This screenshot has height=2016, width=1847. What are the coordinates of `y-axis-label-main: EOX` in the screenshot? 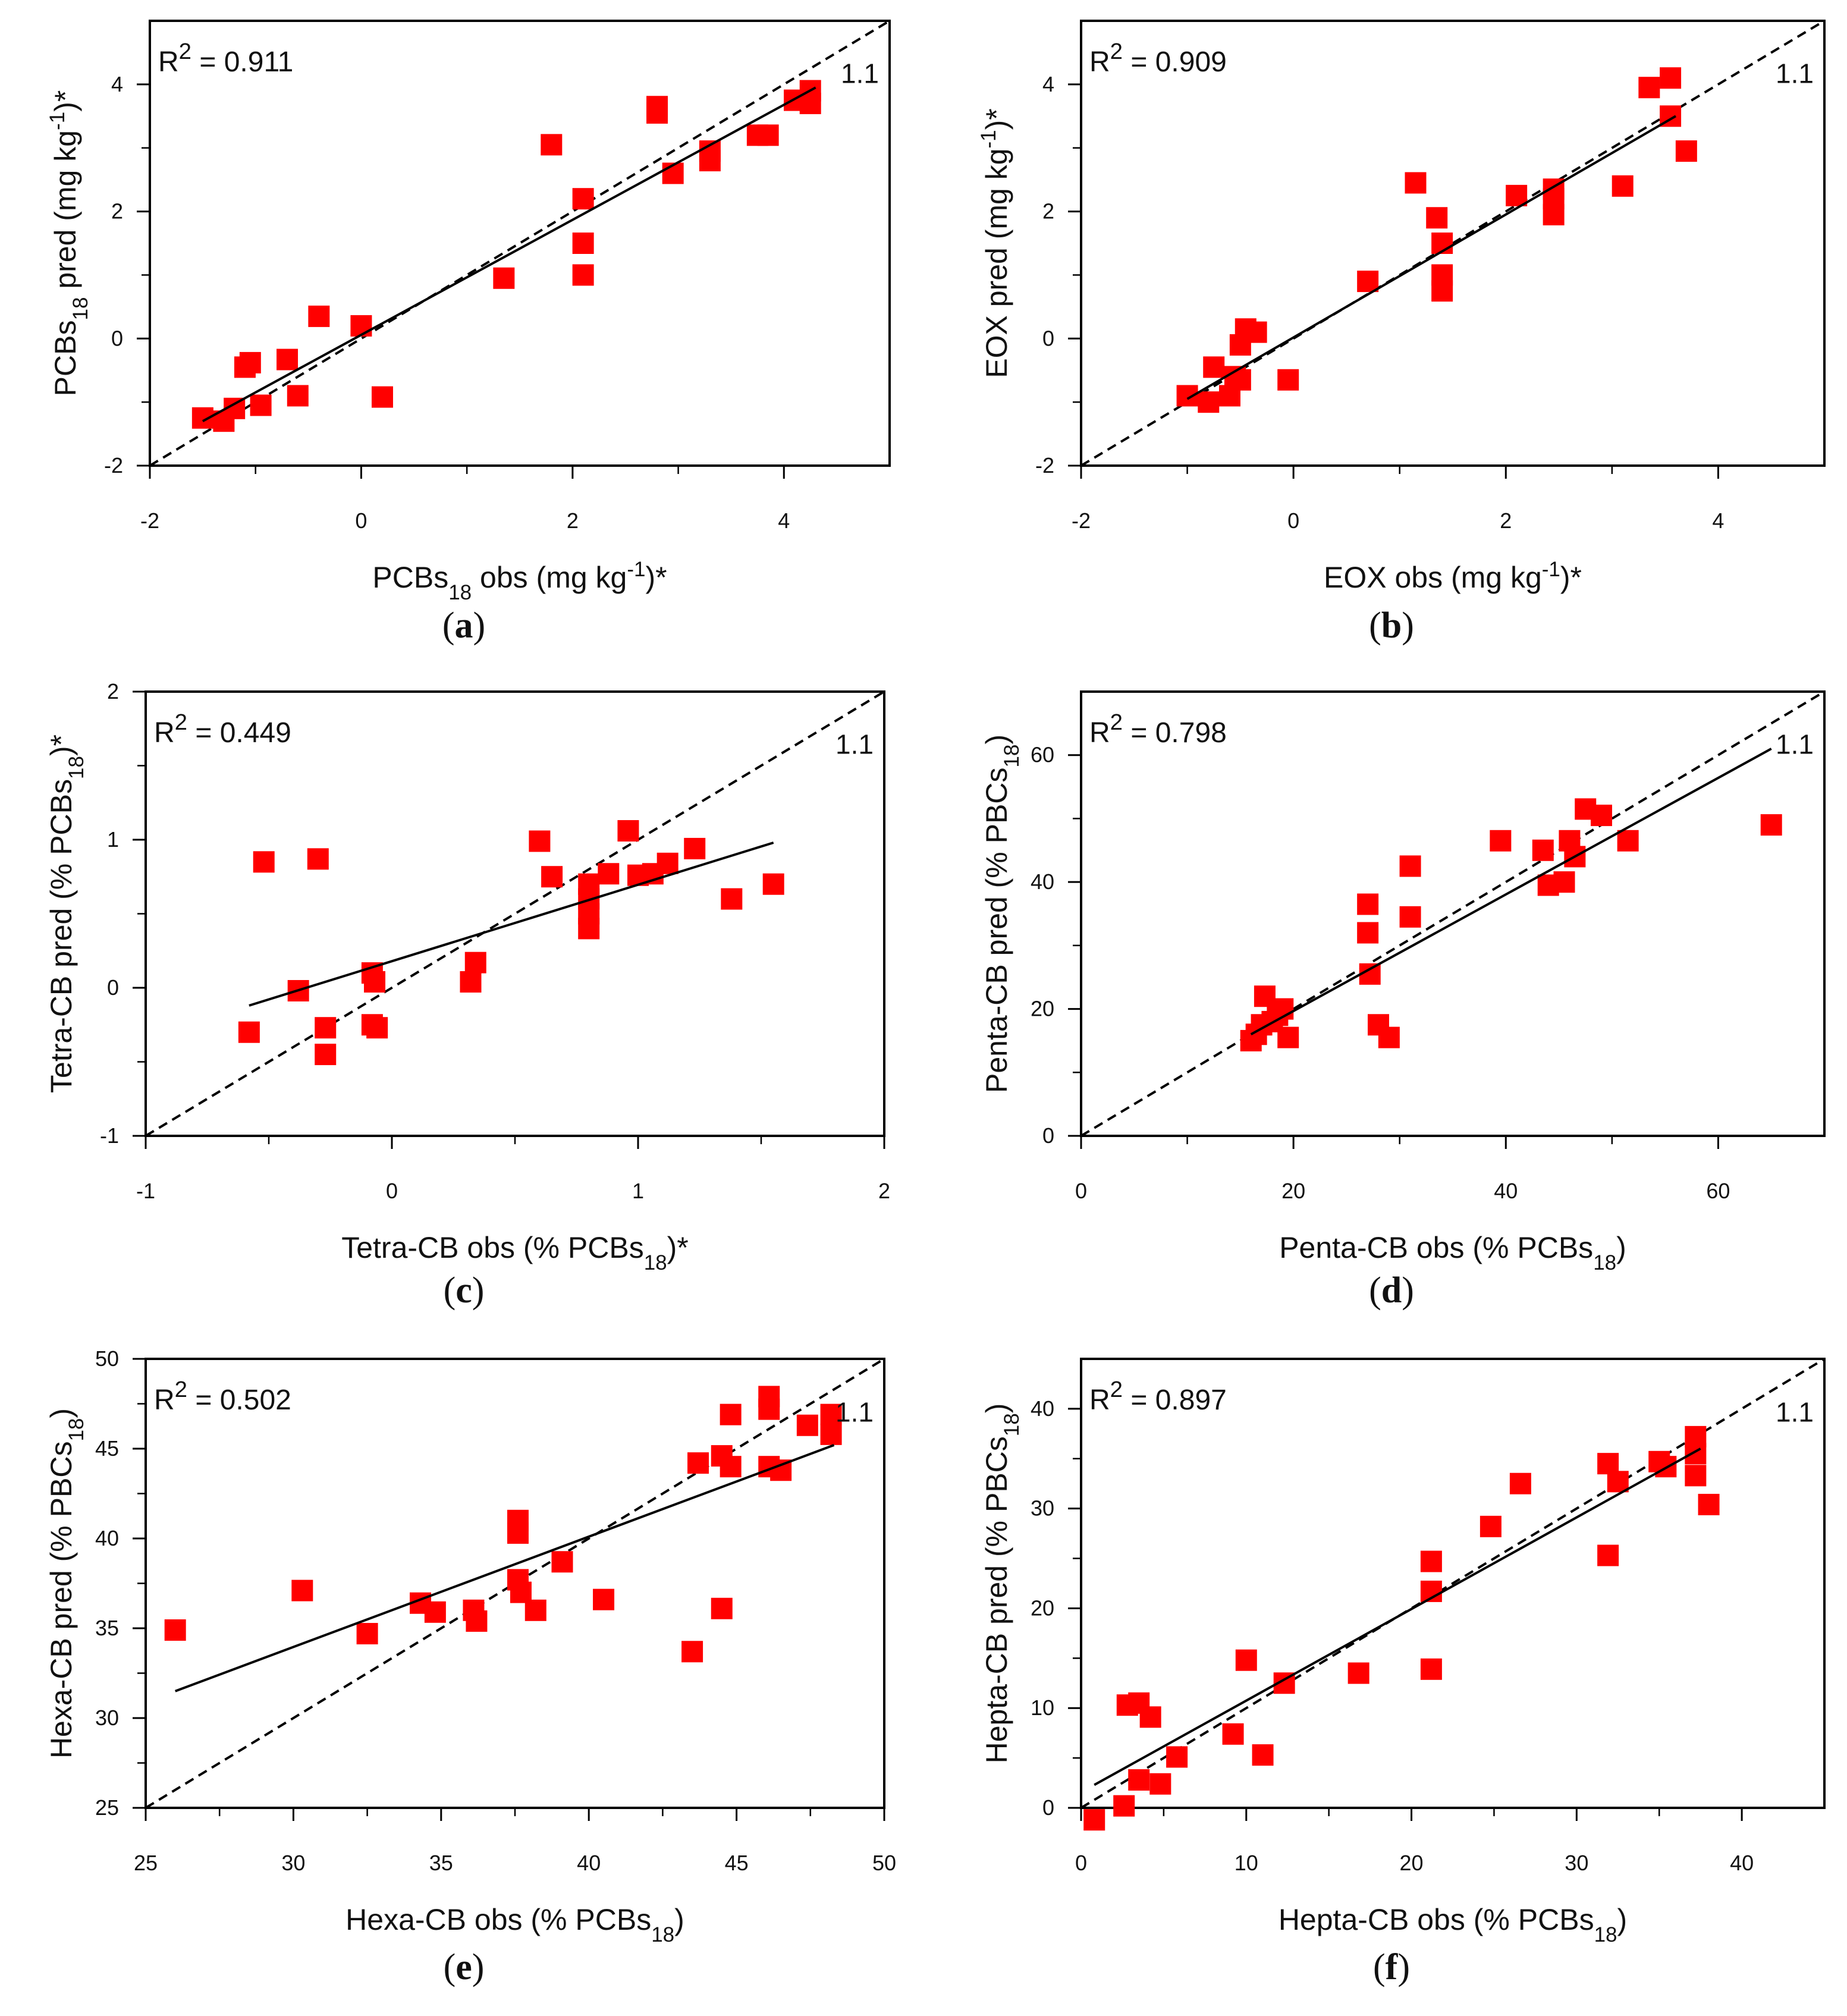 It's located at (996, 346).